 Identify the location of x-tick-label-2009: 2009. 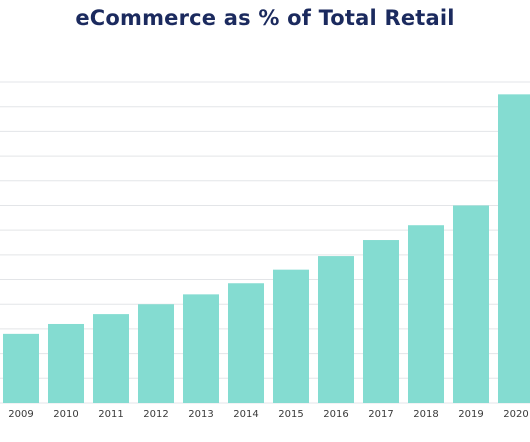
(20, 414).